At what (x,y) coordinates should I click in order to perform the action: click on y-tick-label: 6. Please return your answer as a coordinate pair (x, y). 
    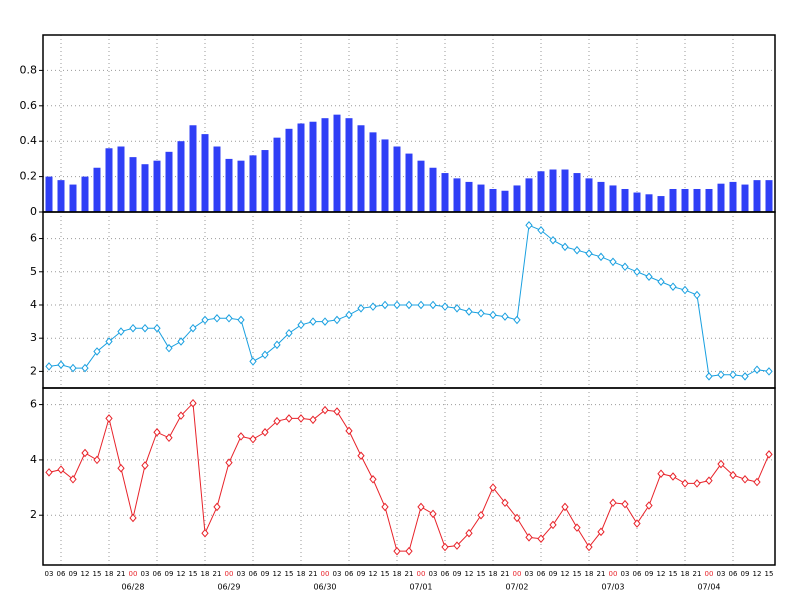
    Looking at the image, I should click on (33, 238).